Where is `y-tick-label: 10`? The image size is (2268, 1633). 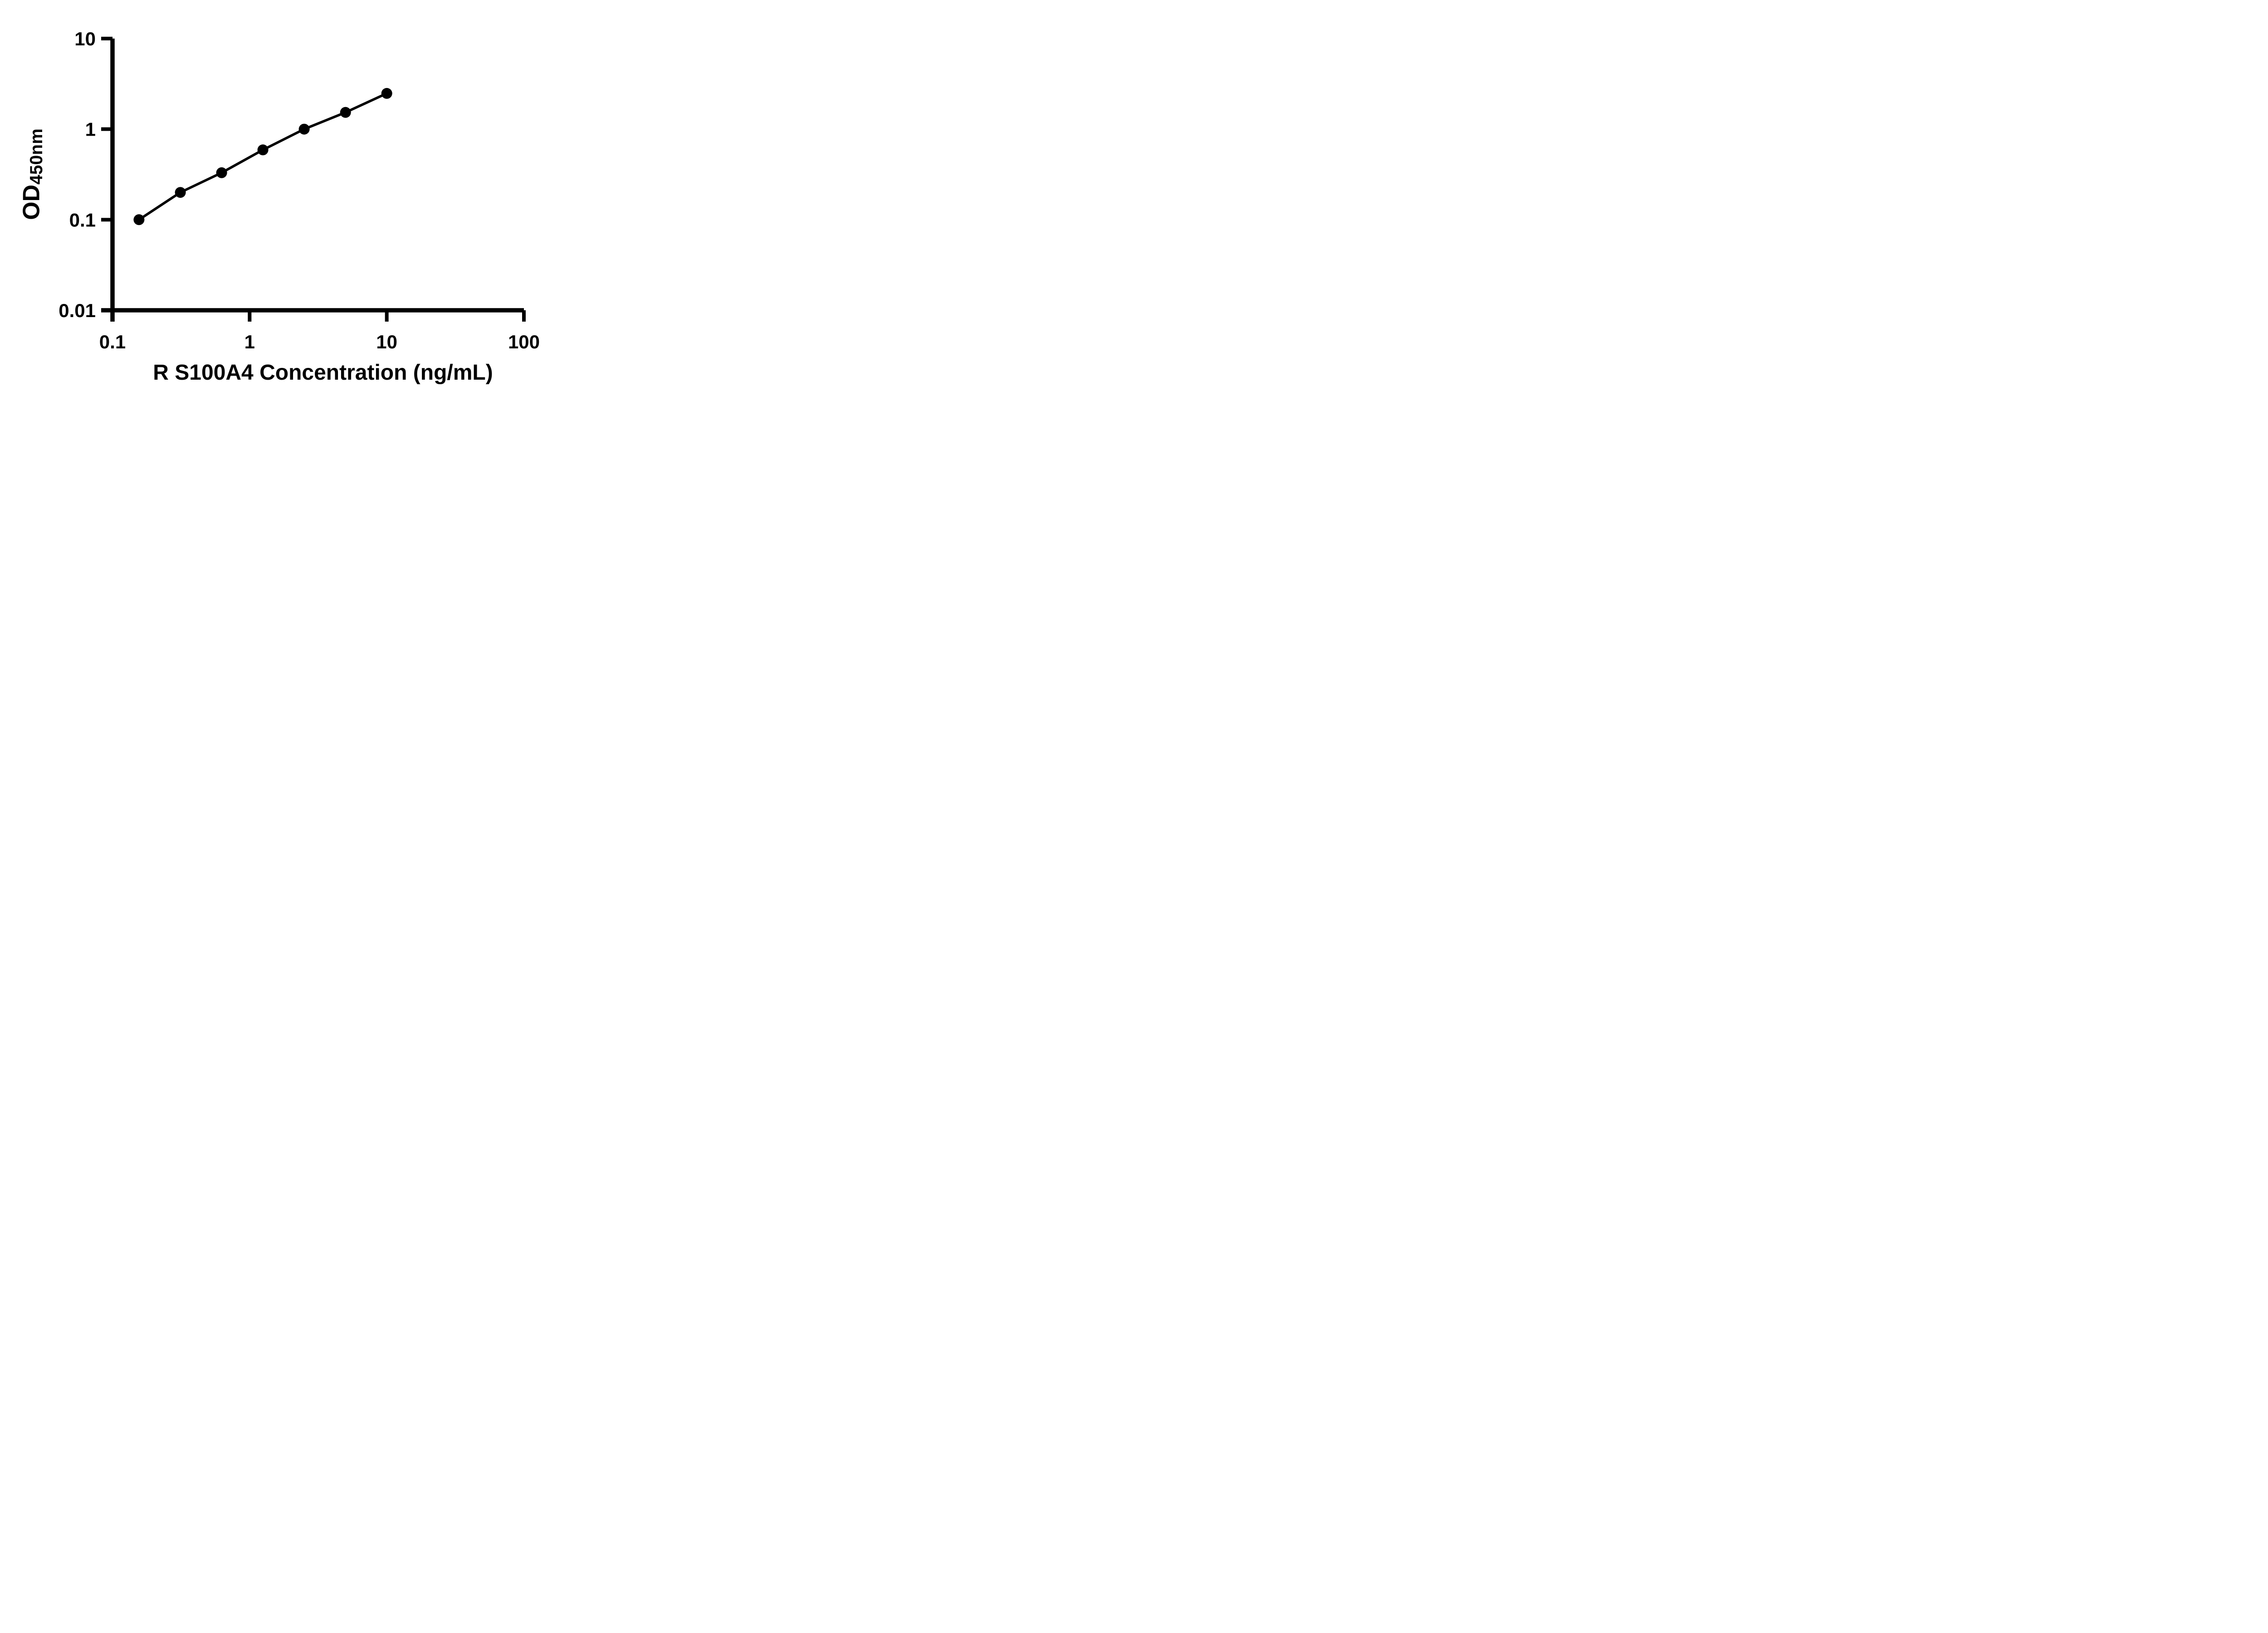
y-tick-label: 10 is located at coordinates (85, 38).